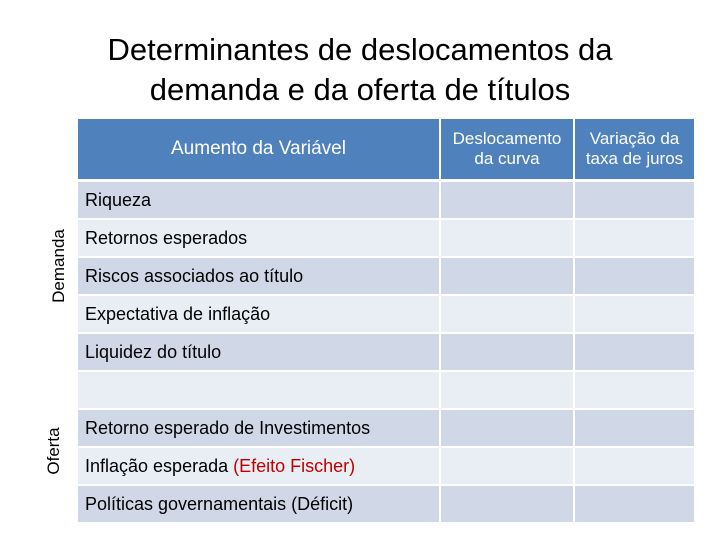  Describe the element at coordinates (360, 49) in the screenshot. I see `title-line-1: Determinantes de deslocamentos da` at that location.